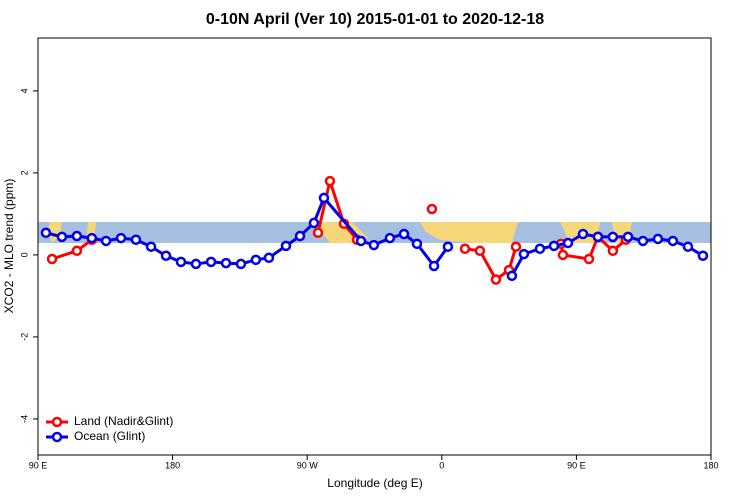 Image resolution: width=750 pixels, height=500 pixels. Describe the element at coordinates (123, 421) in the screenshot. I see `legend-label: Land (Nadir&Glint)` at that location.